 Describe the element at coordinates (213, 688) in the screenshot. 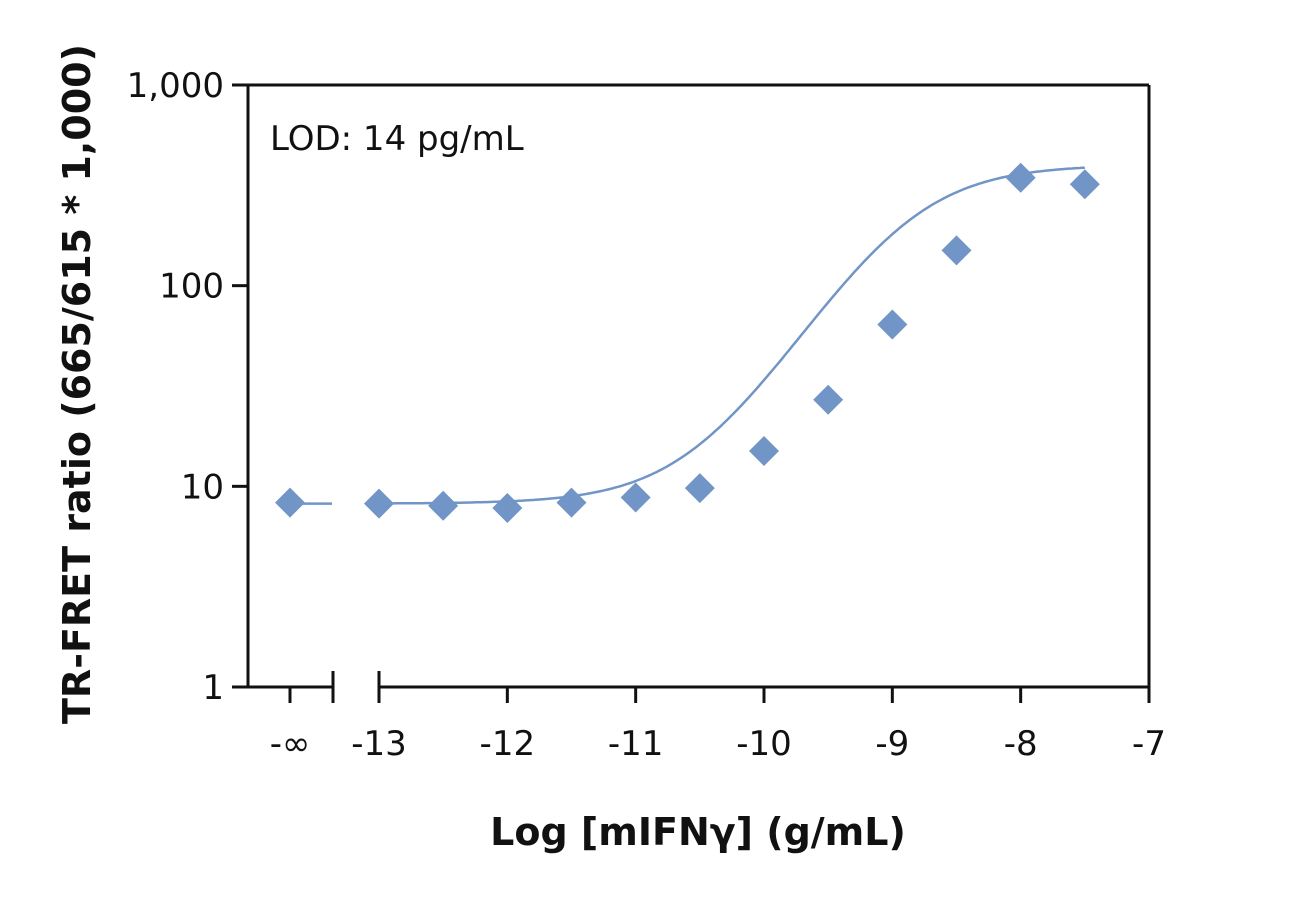

I see `y-tick-label: 1` at that location.